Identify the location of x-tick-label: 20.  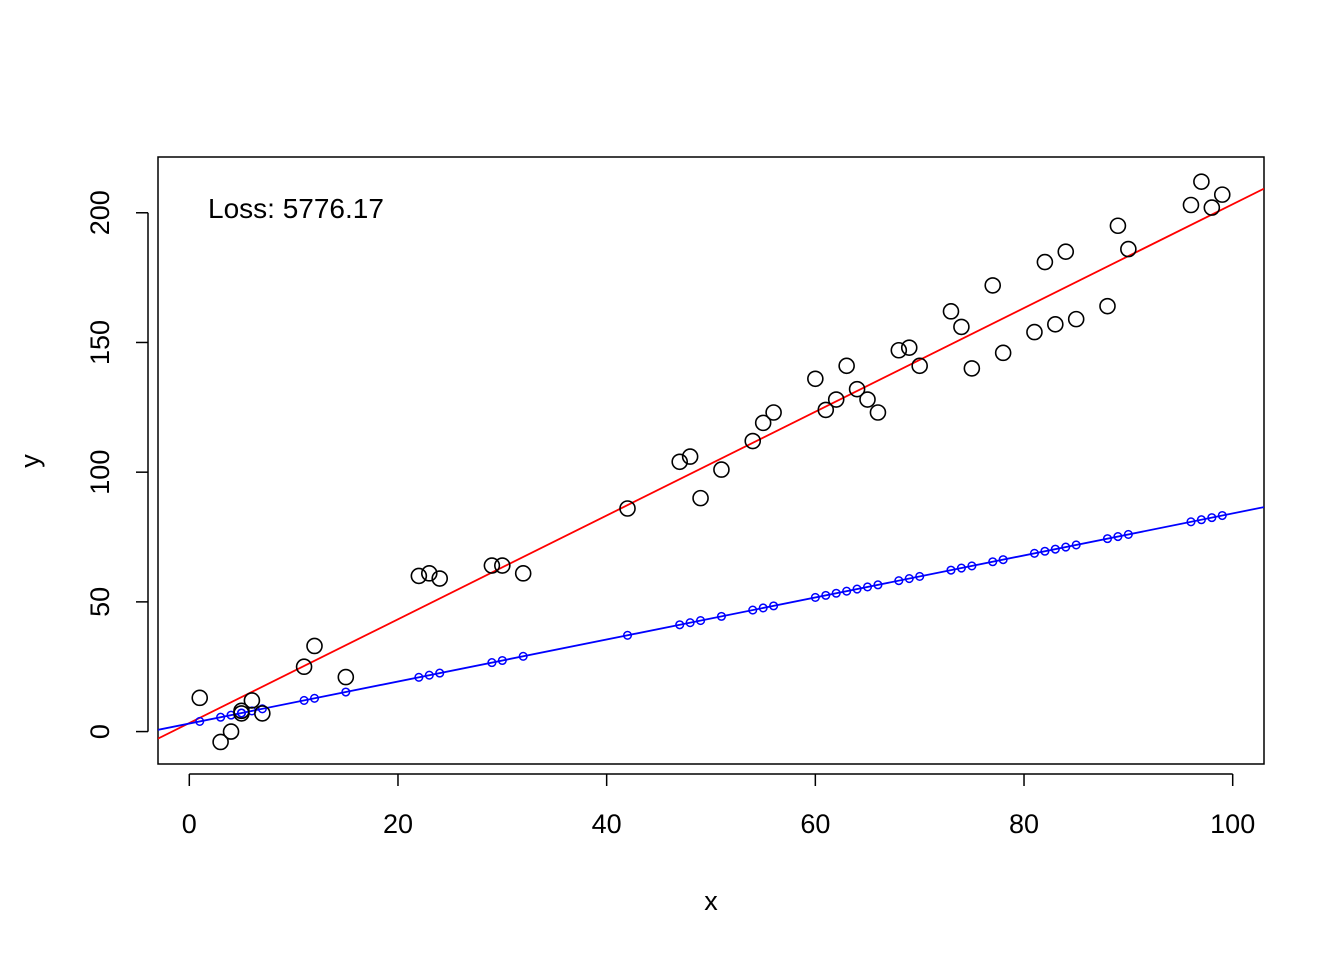
(398, 824).